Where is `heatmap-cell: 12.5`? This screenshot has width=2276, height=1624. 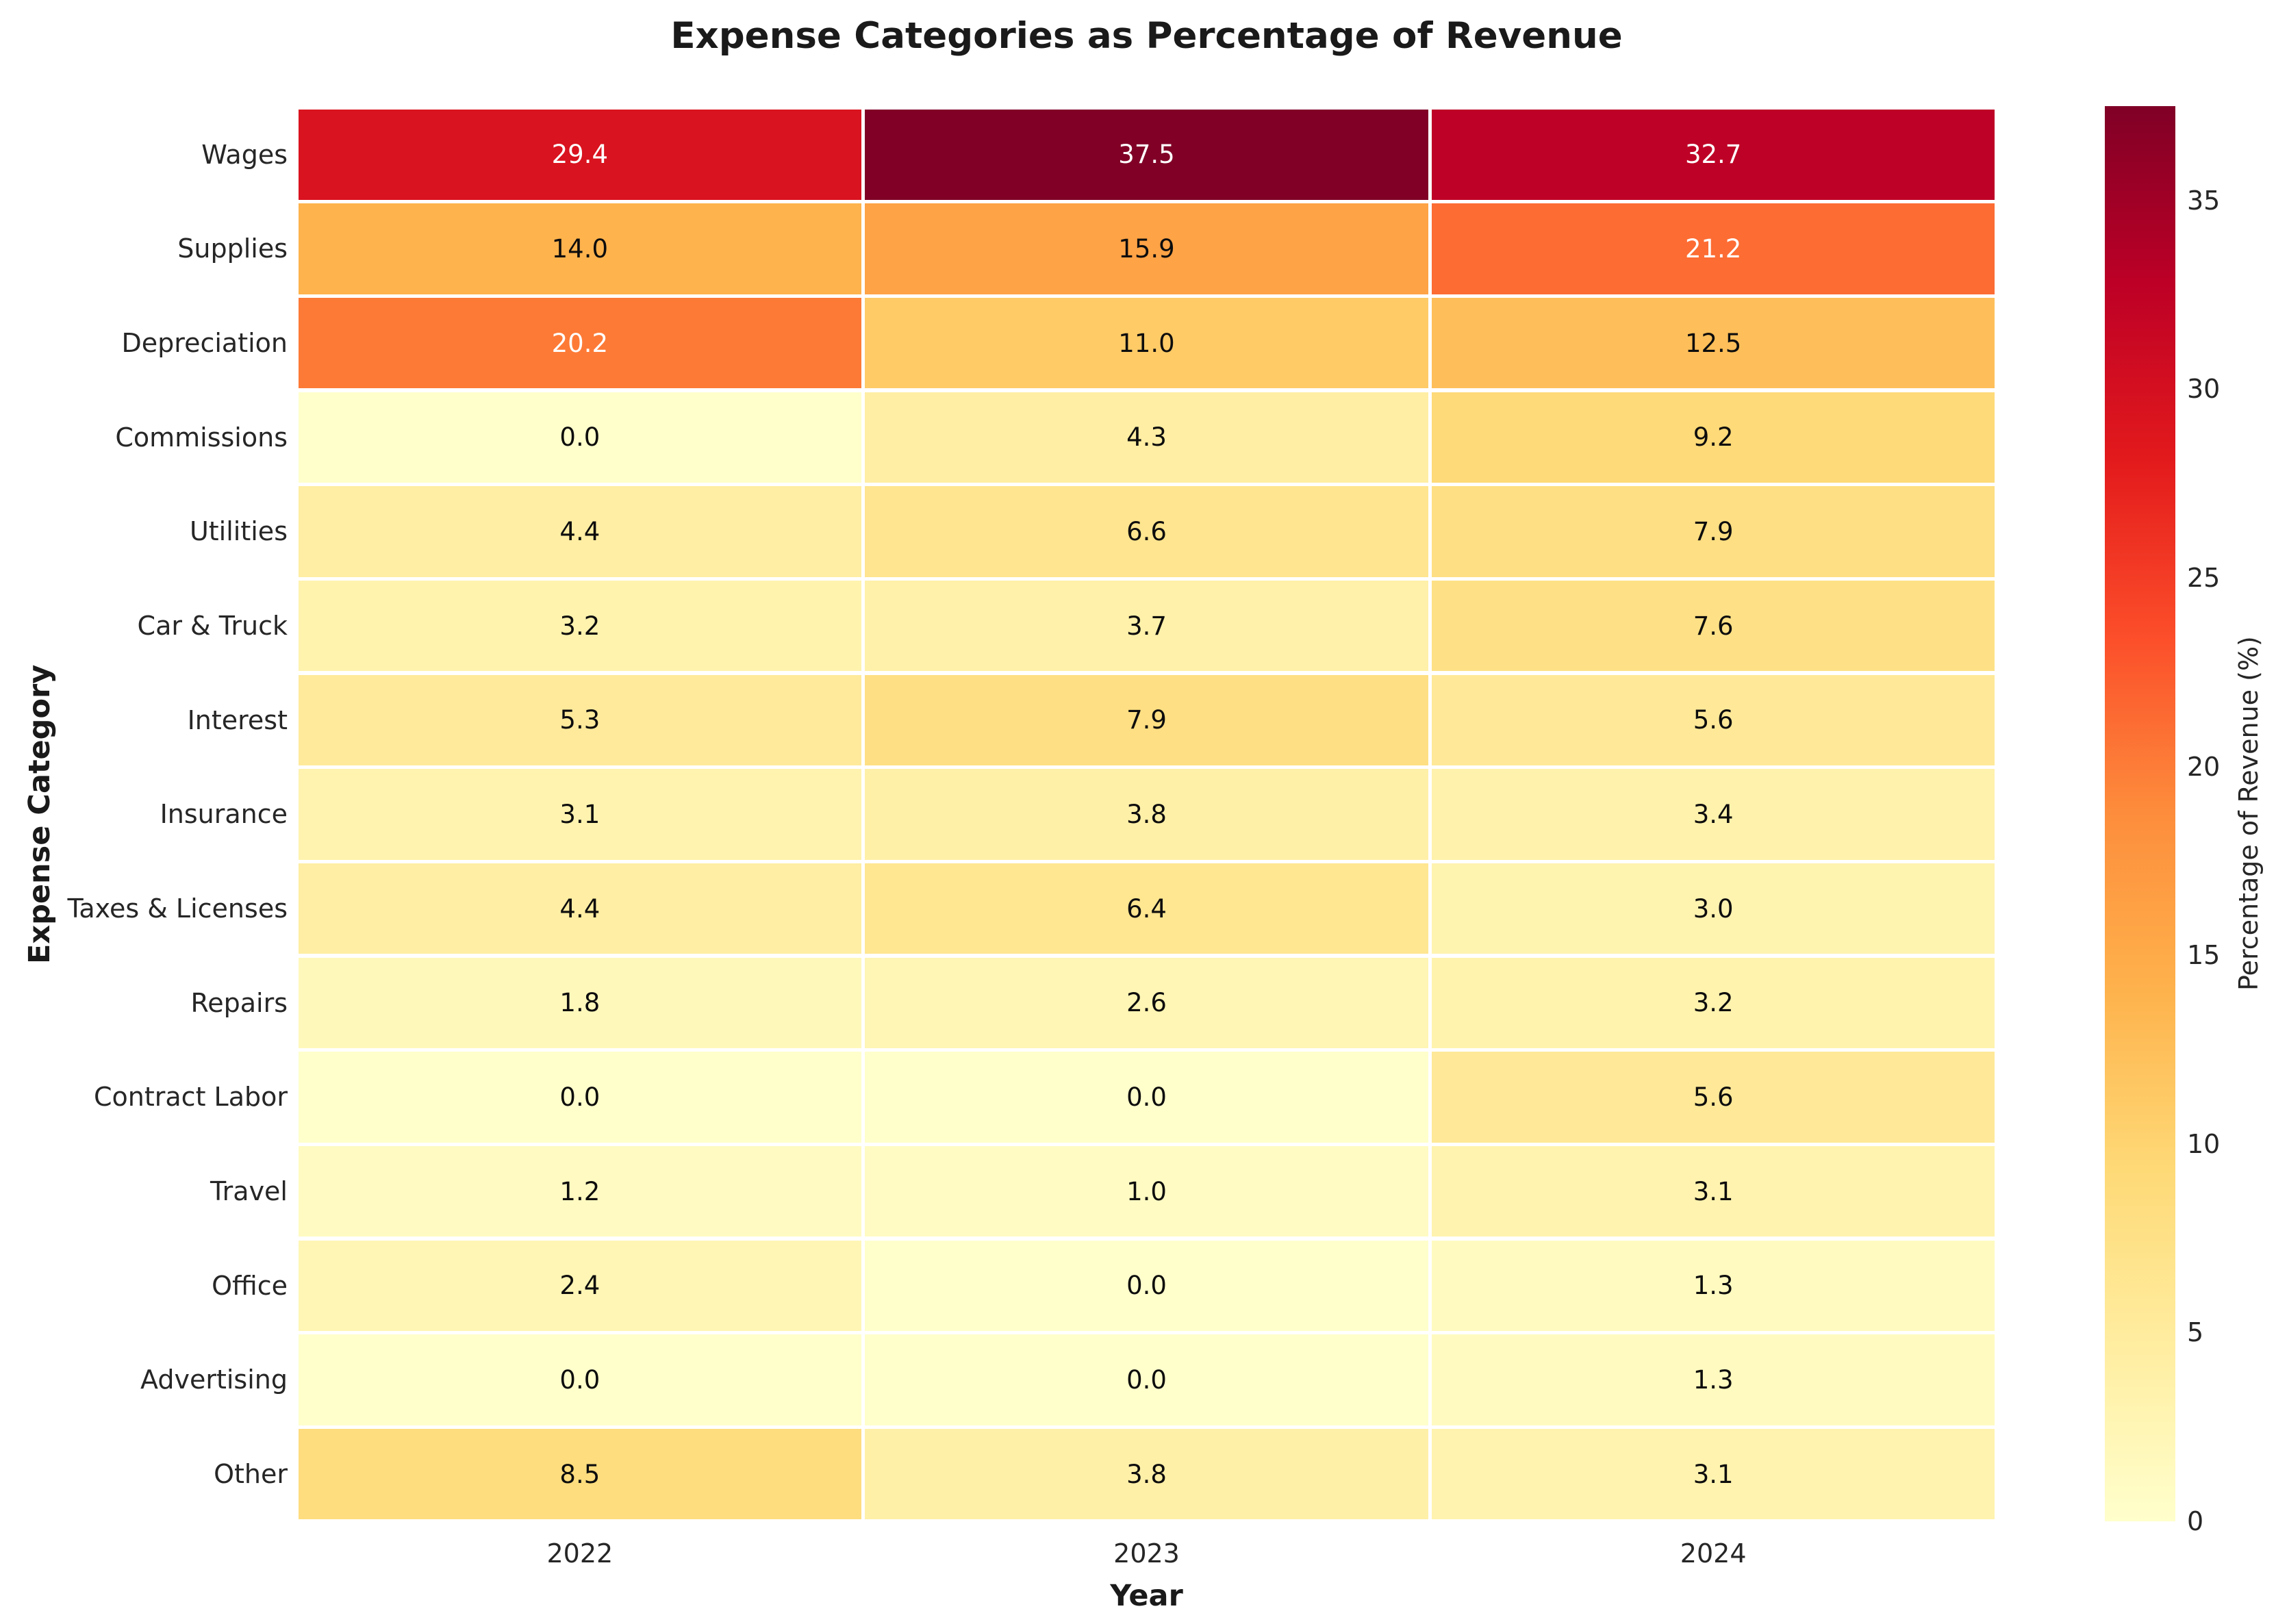 heatmap-cell: 12.5 is located at coordinates (1713, 343).